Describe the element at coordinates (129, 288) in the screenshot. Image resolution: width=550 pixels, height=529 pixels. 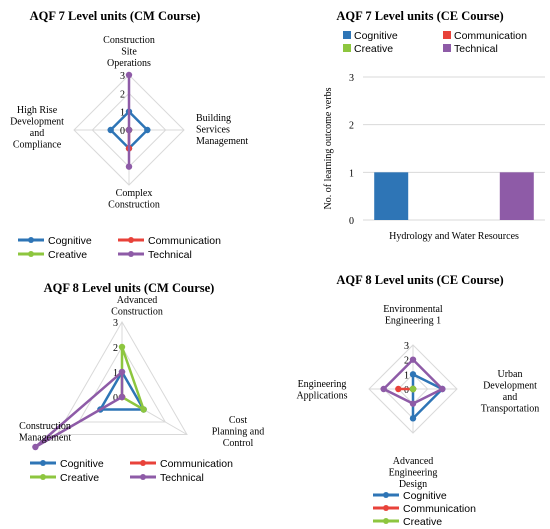
I see `chart-title: AQF 8 Level units (CM Course)` at that location.